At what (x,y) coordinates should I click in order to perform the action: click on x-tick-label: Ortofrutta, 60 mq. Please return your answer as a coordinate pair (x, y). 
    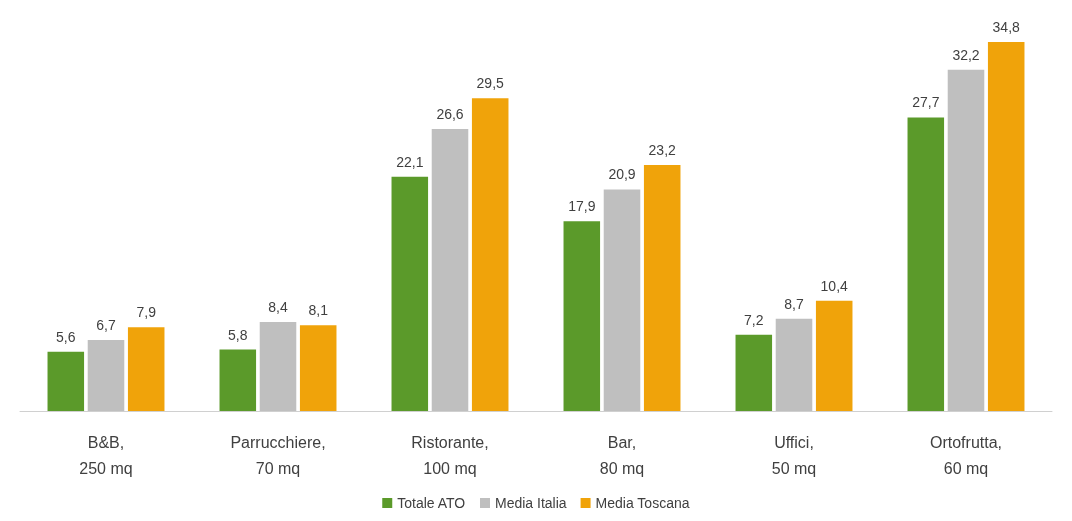
    Looking at the image, I should click on (966, 455).